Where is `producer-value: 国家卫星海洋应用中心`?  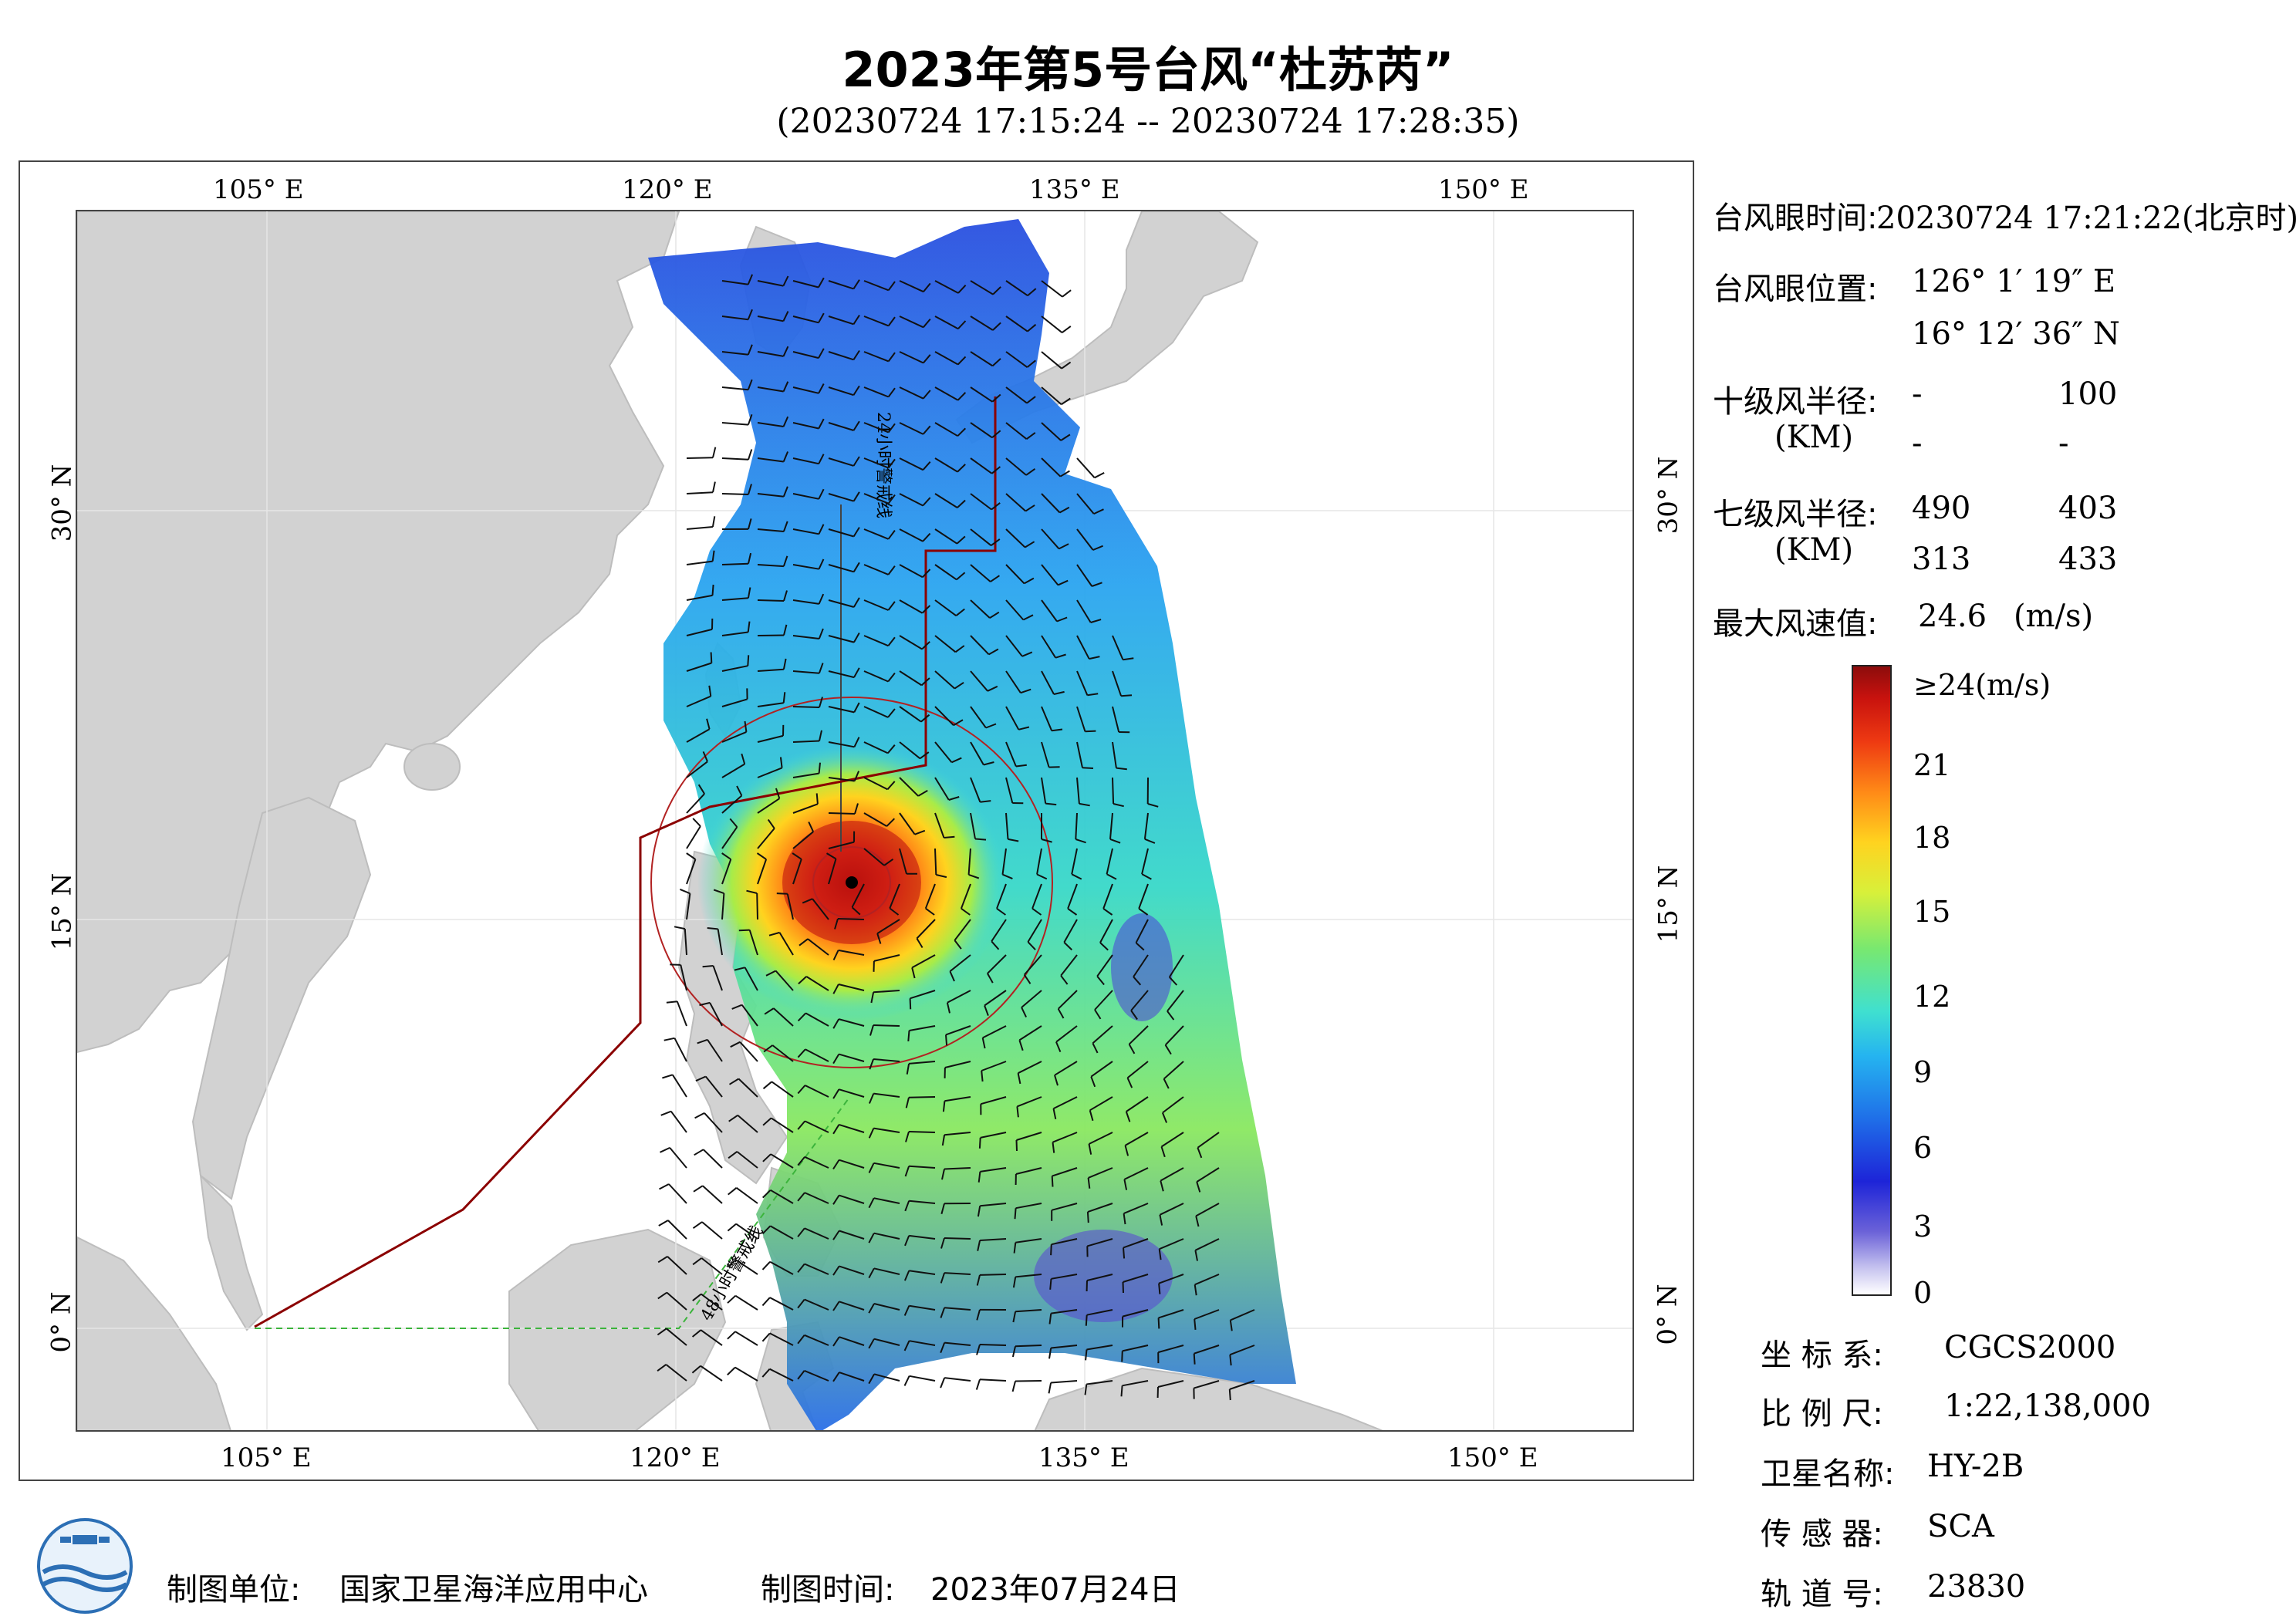
producer-value: 国家卫星海洋应用中心 is located at coordinates (493, 1590).